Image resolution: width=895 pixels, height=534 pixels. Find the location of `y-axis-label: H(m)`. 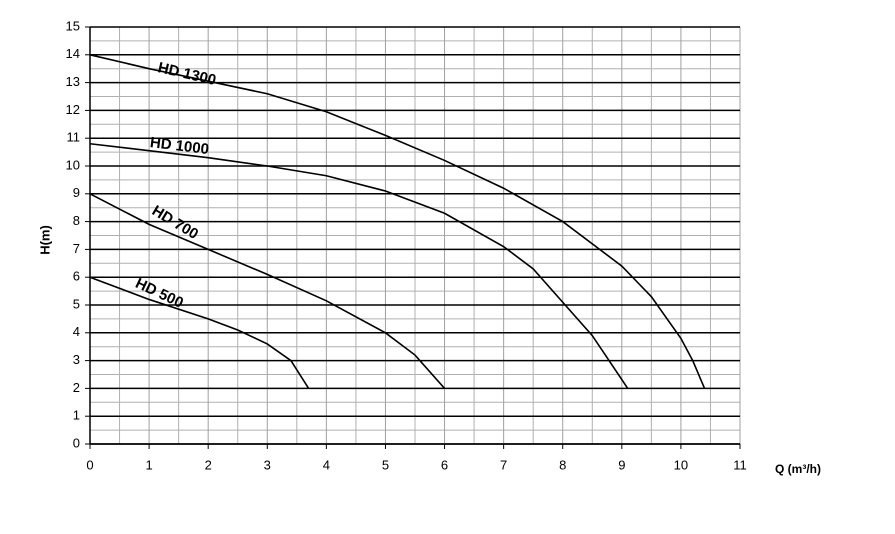

y-axis-label: H(m) is located at coordinates (44, 240).